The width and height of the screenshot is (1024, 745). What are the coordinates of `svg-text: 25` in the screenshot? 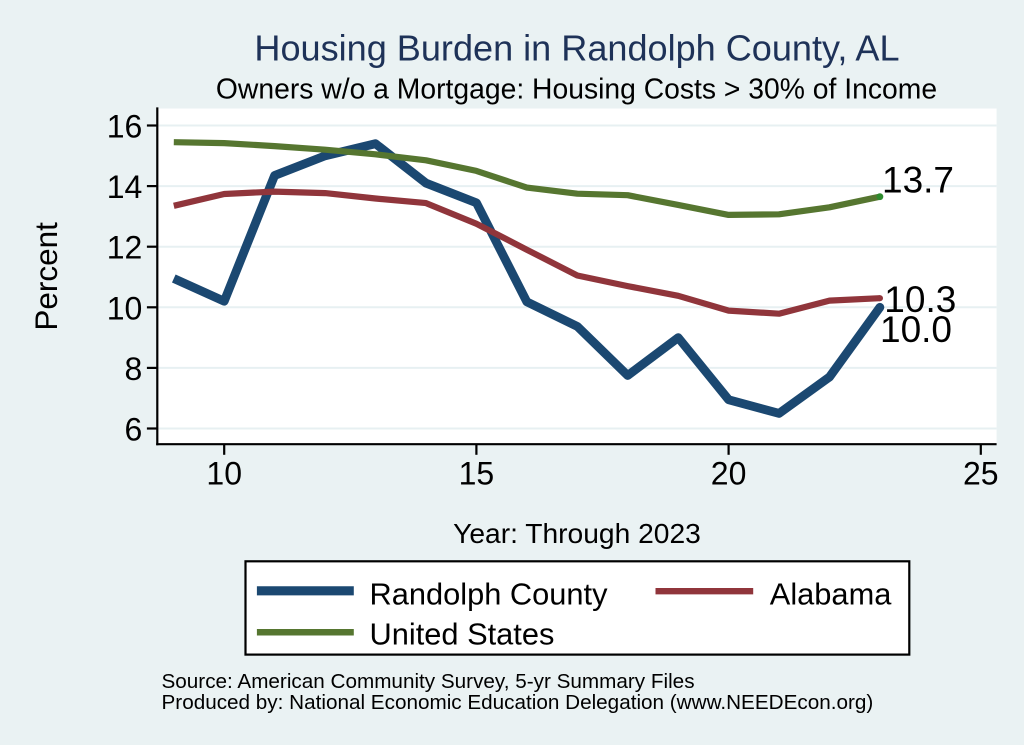 It's located at (981, 474).